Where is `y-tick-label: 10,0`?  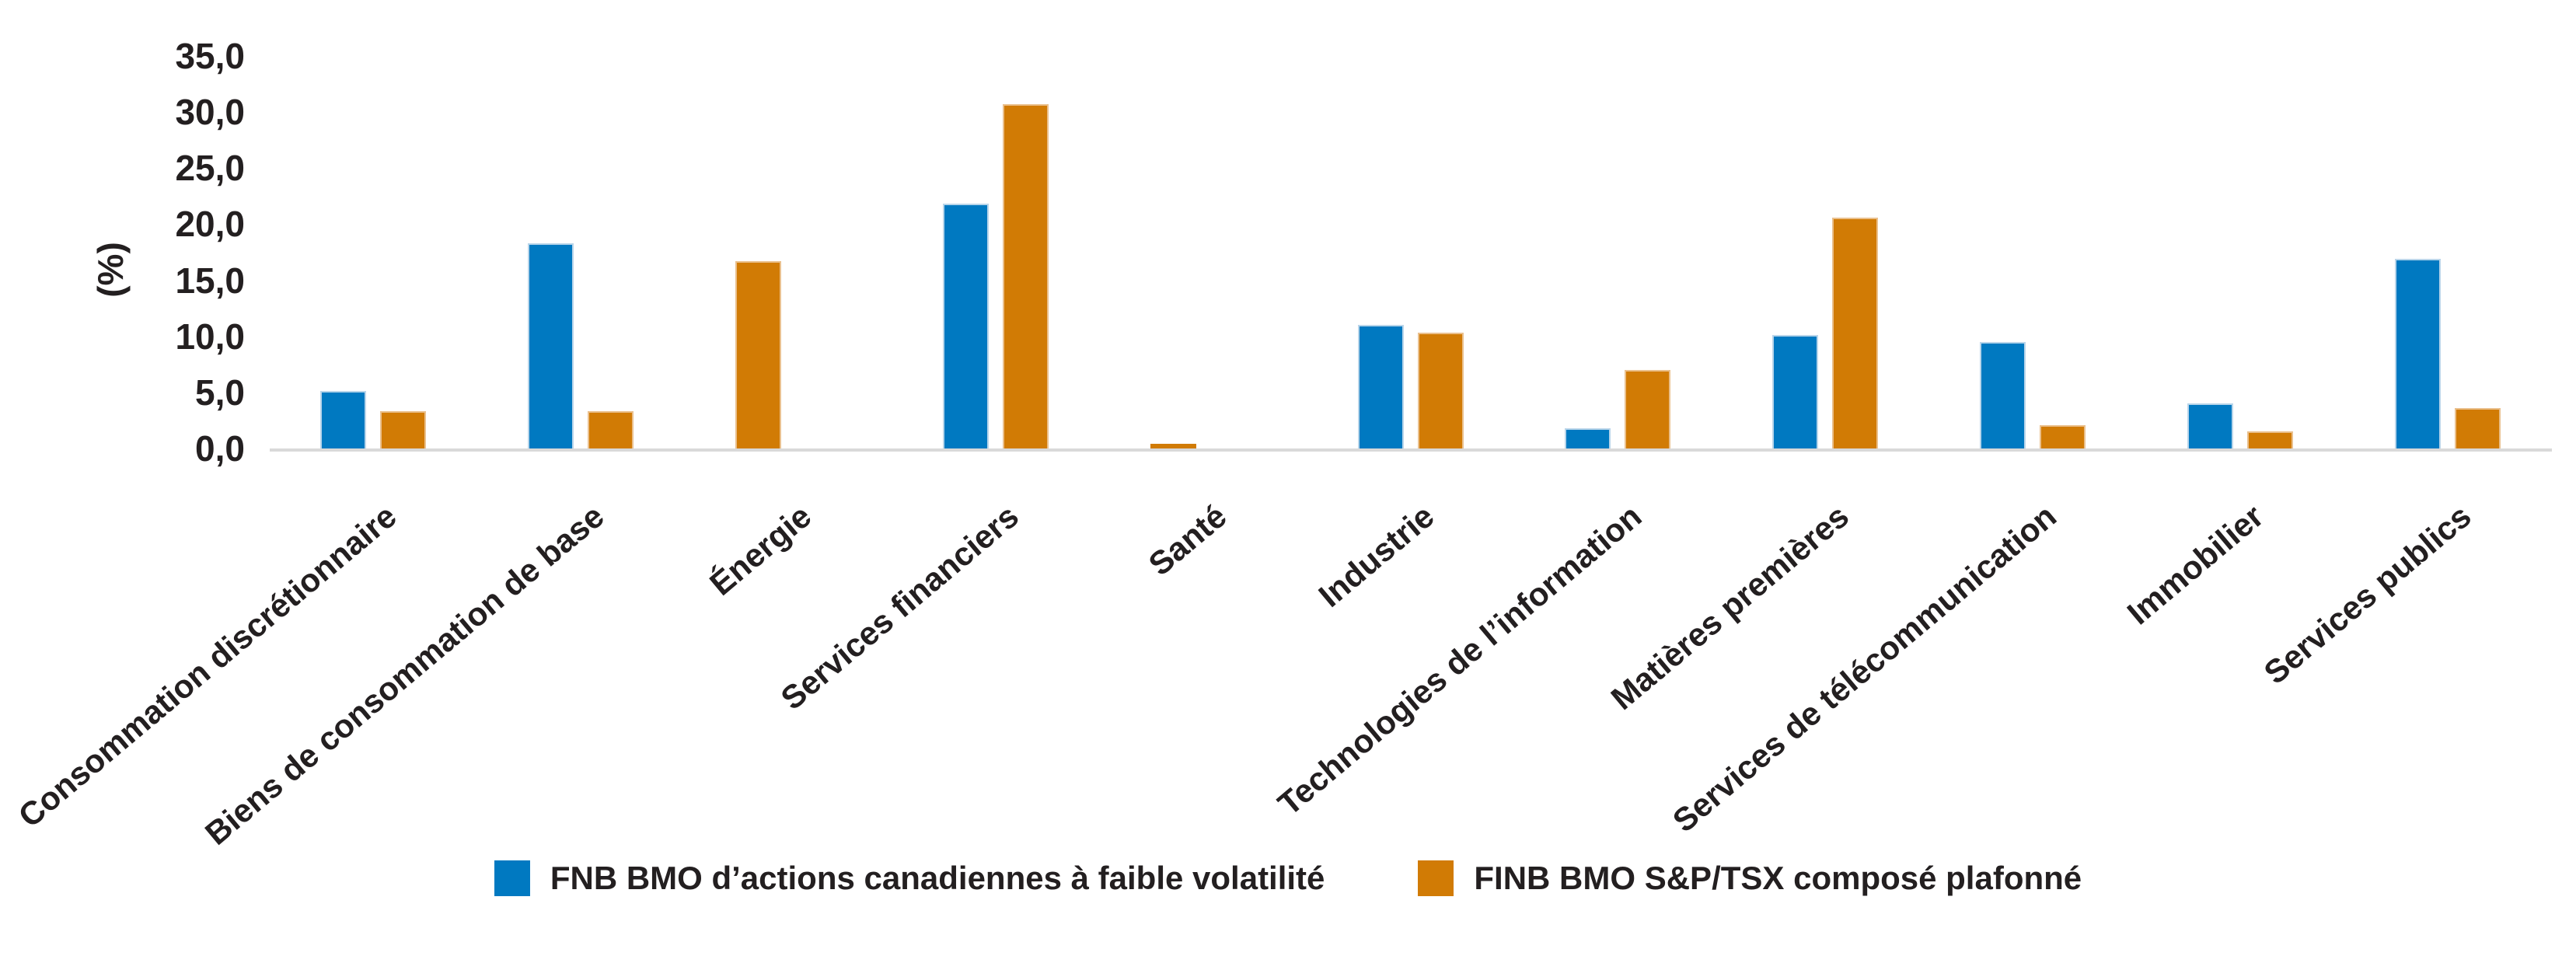
y-tick-label: 10,0 is located at coordinates (210, 336).